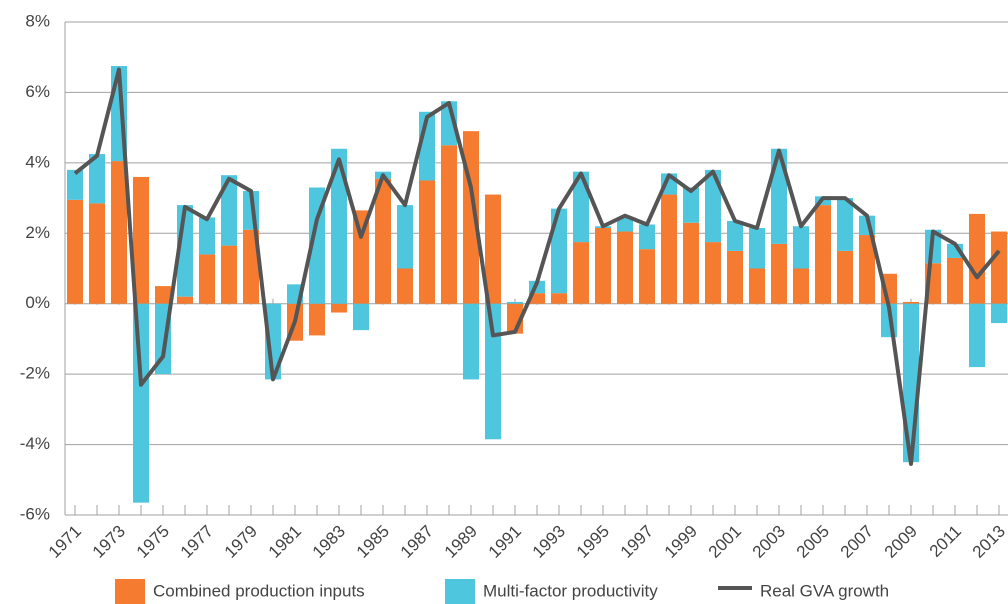 This screenshot has width=1008, height=604. I want to click on x-tick-label: 2007, so click(857, 542).